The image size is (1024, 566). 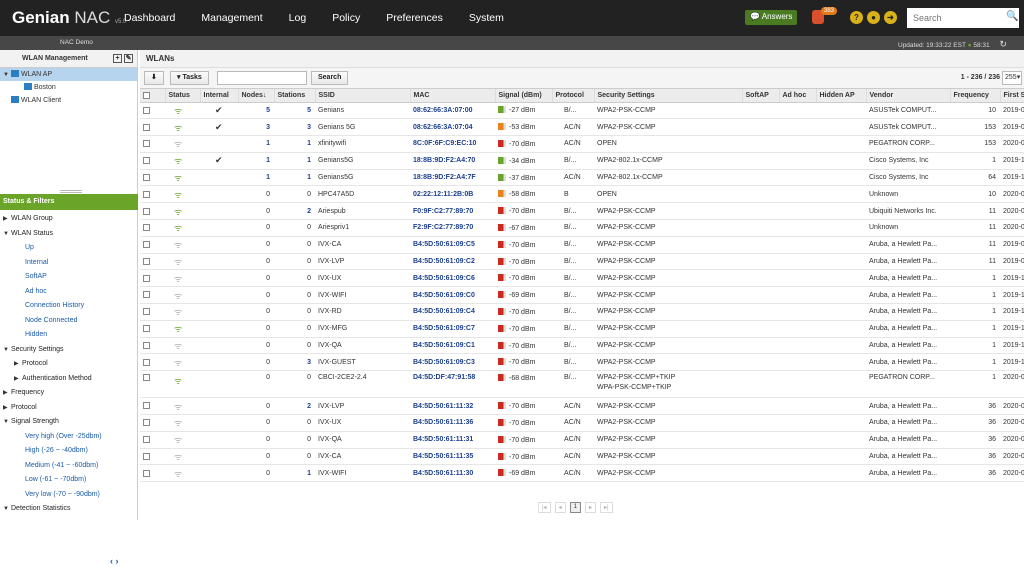 What do you see at coordinates (262, 78) in the screenshot?
I see `table-search-input` at bounding box center [262, 78].